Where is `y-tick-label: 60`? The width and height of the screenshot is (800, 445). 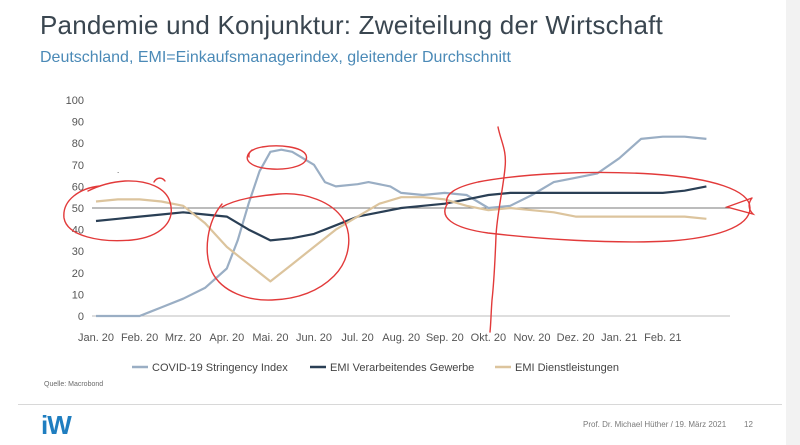 y-tick-label: 60 is located at coordinates (78, 187).